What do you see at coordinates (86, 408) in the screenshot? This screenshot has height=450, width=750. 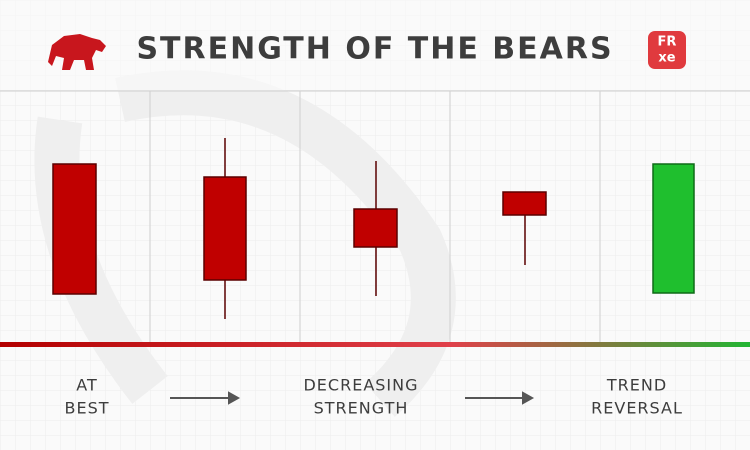 I see `stage-label: BEST` at bounding box center [86, 408].